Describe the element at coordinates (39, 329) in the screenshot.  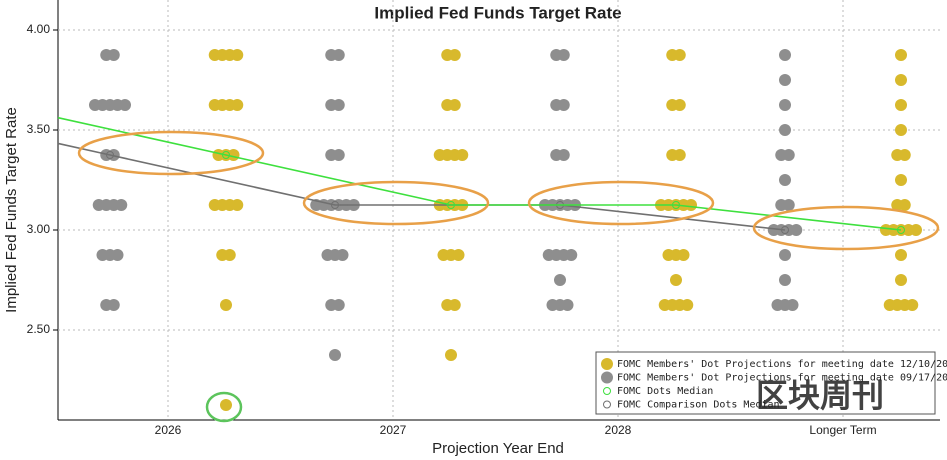
I see `y-tick-label: 2.50` at that location.